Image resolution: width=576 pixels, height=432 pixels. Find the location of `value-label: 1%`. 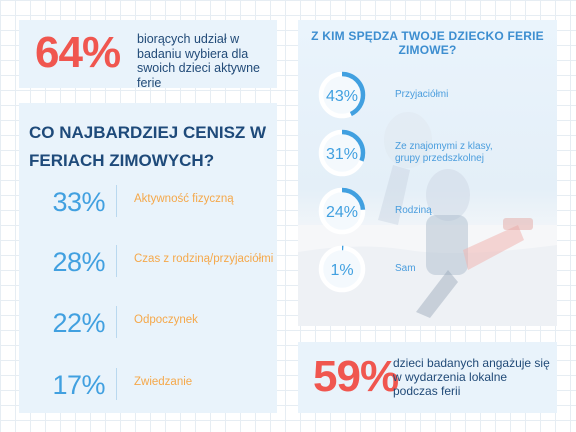

value-label: 1% is located at coordinates (341, 270).